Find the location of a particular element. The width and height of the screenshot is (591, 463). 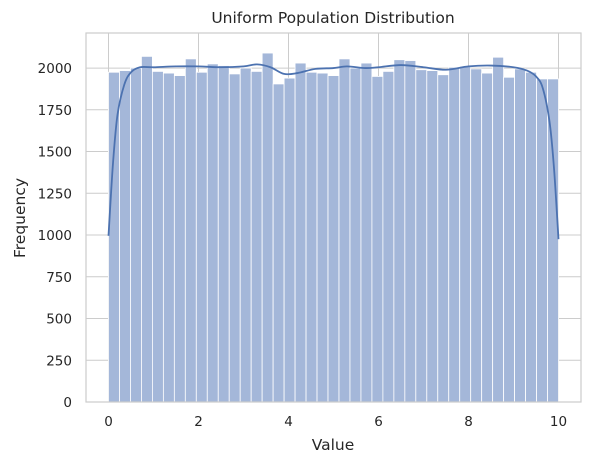

x-axis-label: Value is located at coordinates (333, 445).